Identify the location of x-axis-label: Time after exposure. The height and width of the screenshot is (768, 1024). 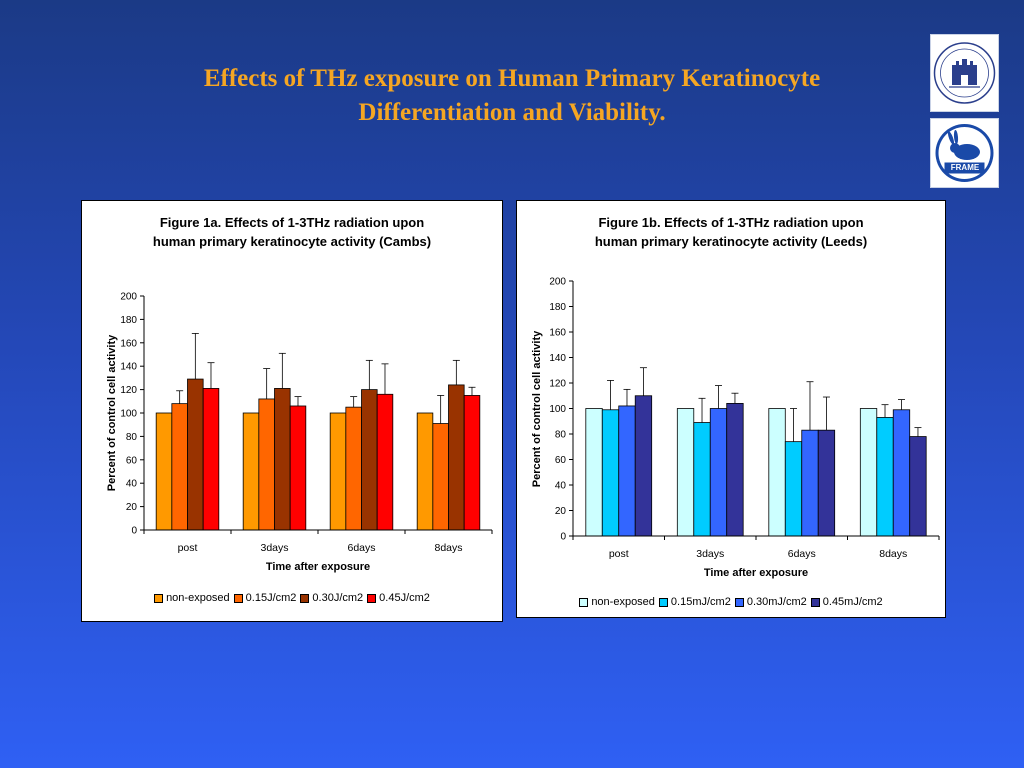
(756, 573).